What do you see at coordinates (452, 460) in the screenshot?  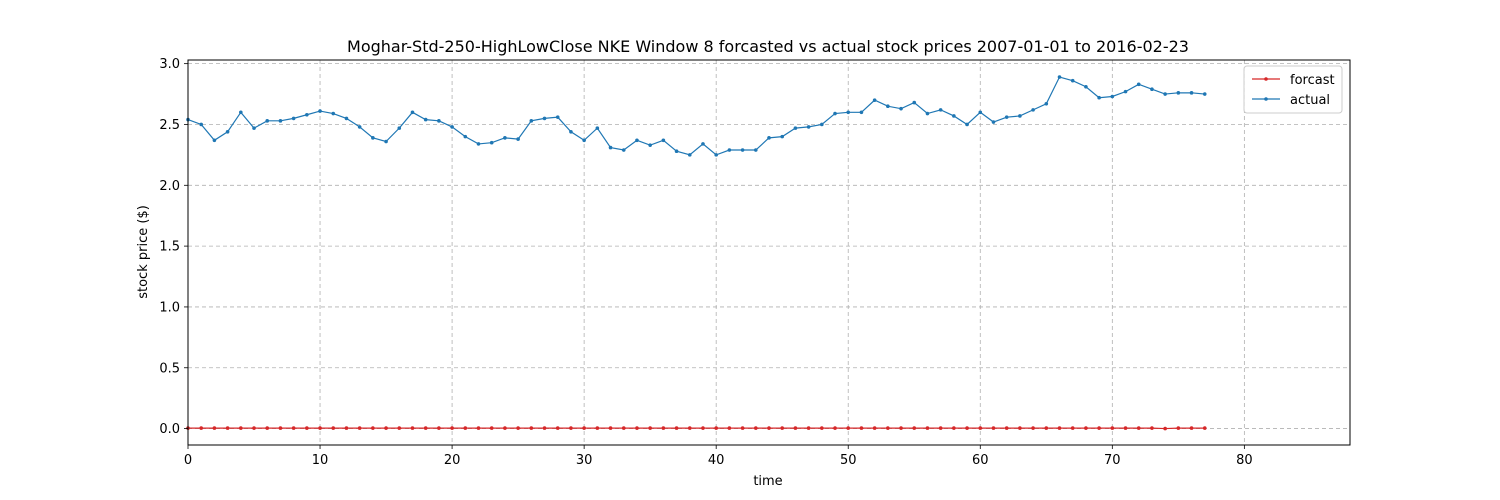 I see `x-tick-label: 20` at bounding box center [452, 460].